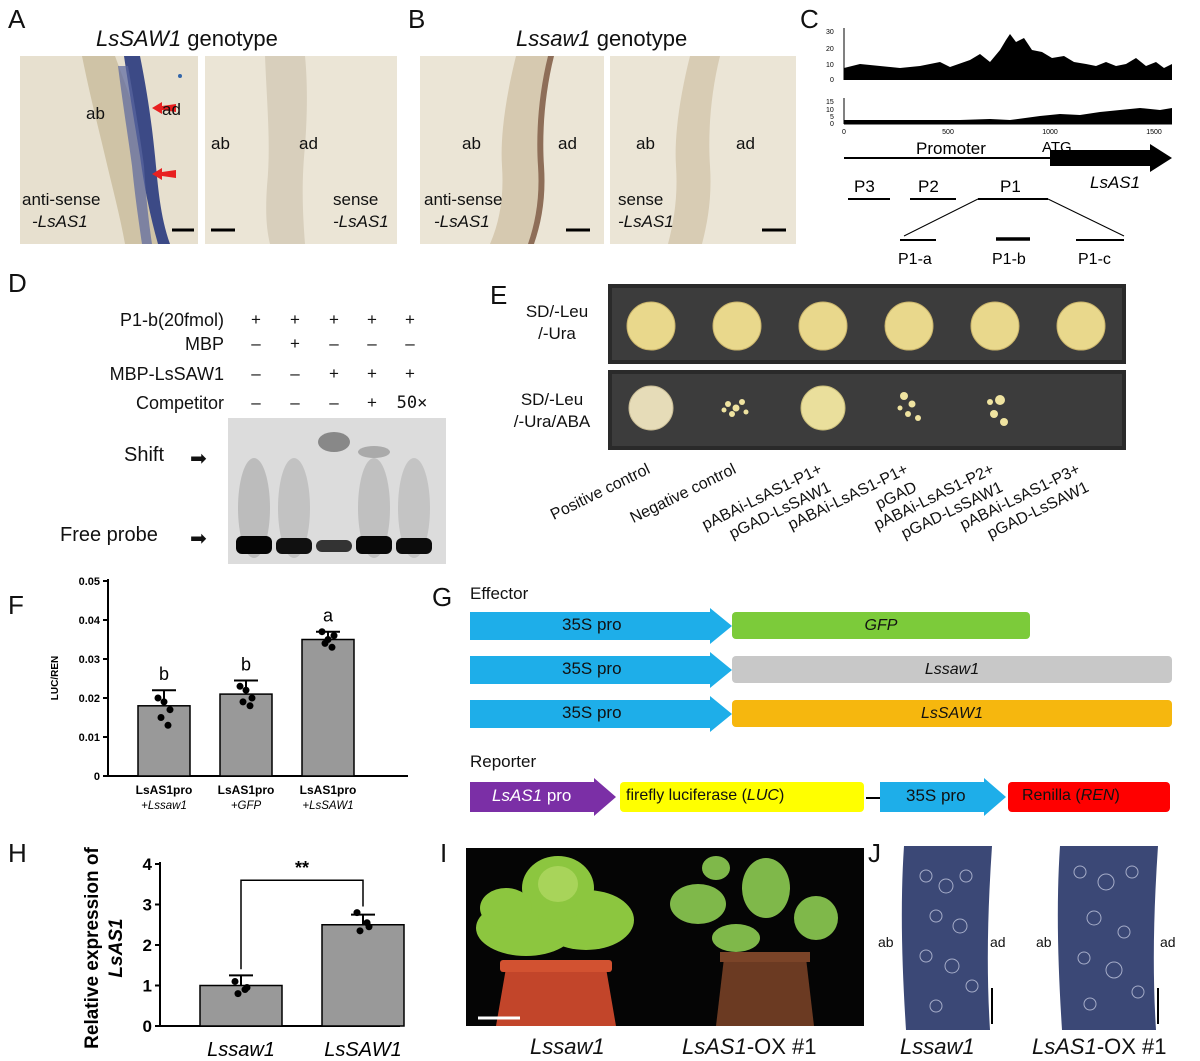 The height and width of the screenshot is (1061, 1200). What do you see at coordinates (308, 143) in the screenshot?
I see `panel-a-right-ad: ad` at bounding box center [308, 143].